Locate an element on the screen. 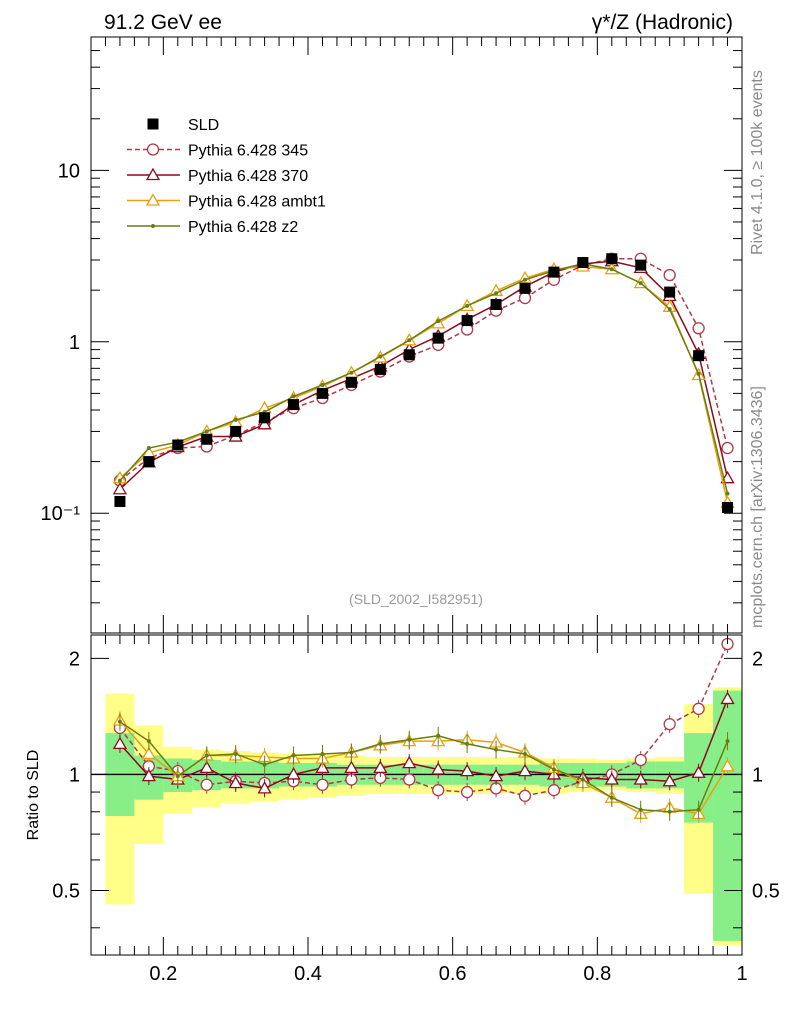 The image size is (786, 1024). legend-label: Pythia 6.428 370 is located at coordinates (248, 176).